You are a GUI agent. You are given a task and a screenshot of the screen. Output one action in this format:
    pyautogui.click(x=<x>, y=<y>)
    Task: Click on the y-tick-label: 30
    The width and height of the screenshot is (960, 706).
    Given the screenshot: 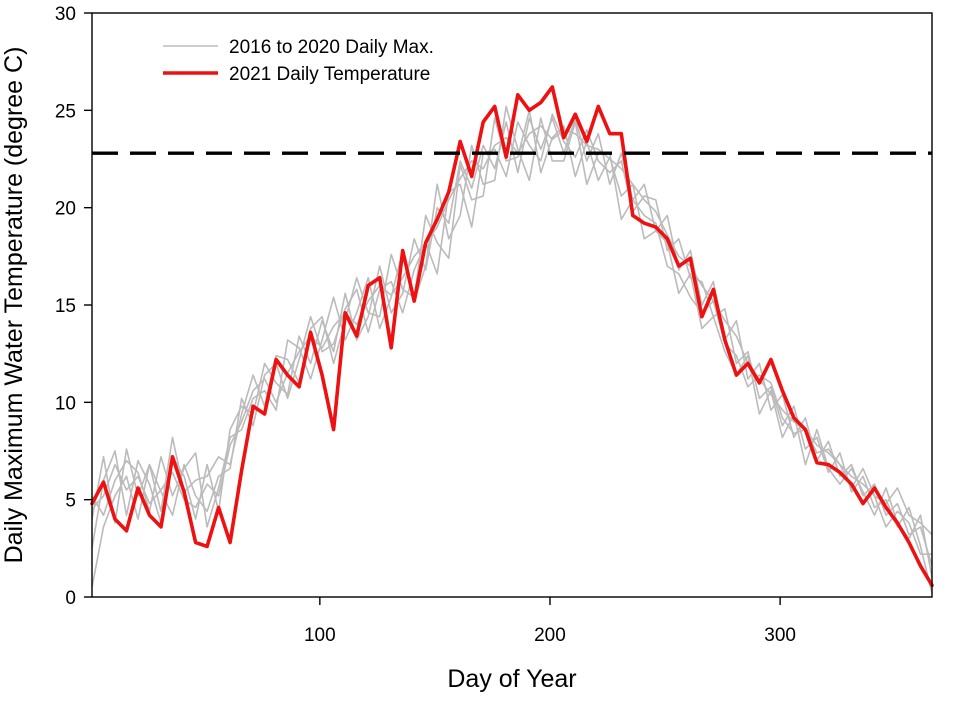 What is the action you would take?
    pyautogui.click(x=65, y=14)
    